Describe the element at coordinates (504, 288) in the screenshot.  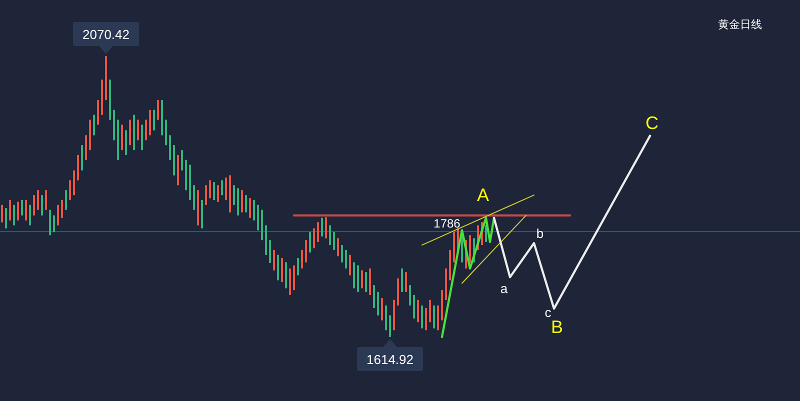
I see `annotation: a` at that location.